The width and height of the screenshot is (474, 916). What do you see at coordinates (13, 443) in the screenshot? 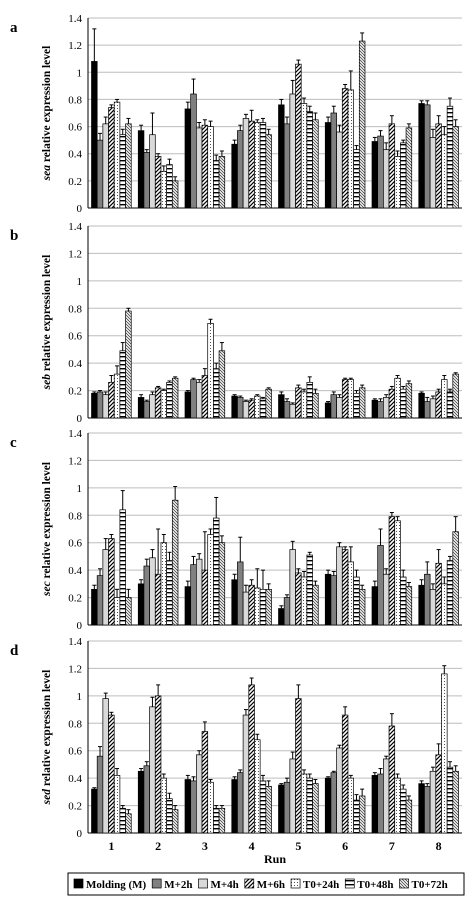
I see `panel-label: c` at bounding box center [13, 443].